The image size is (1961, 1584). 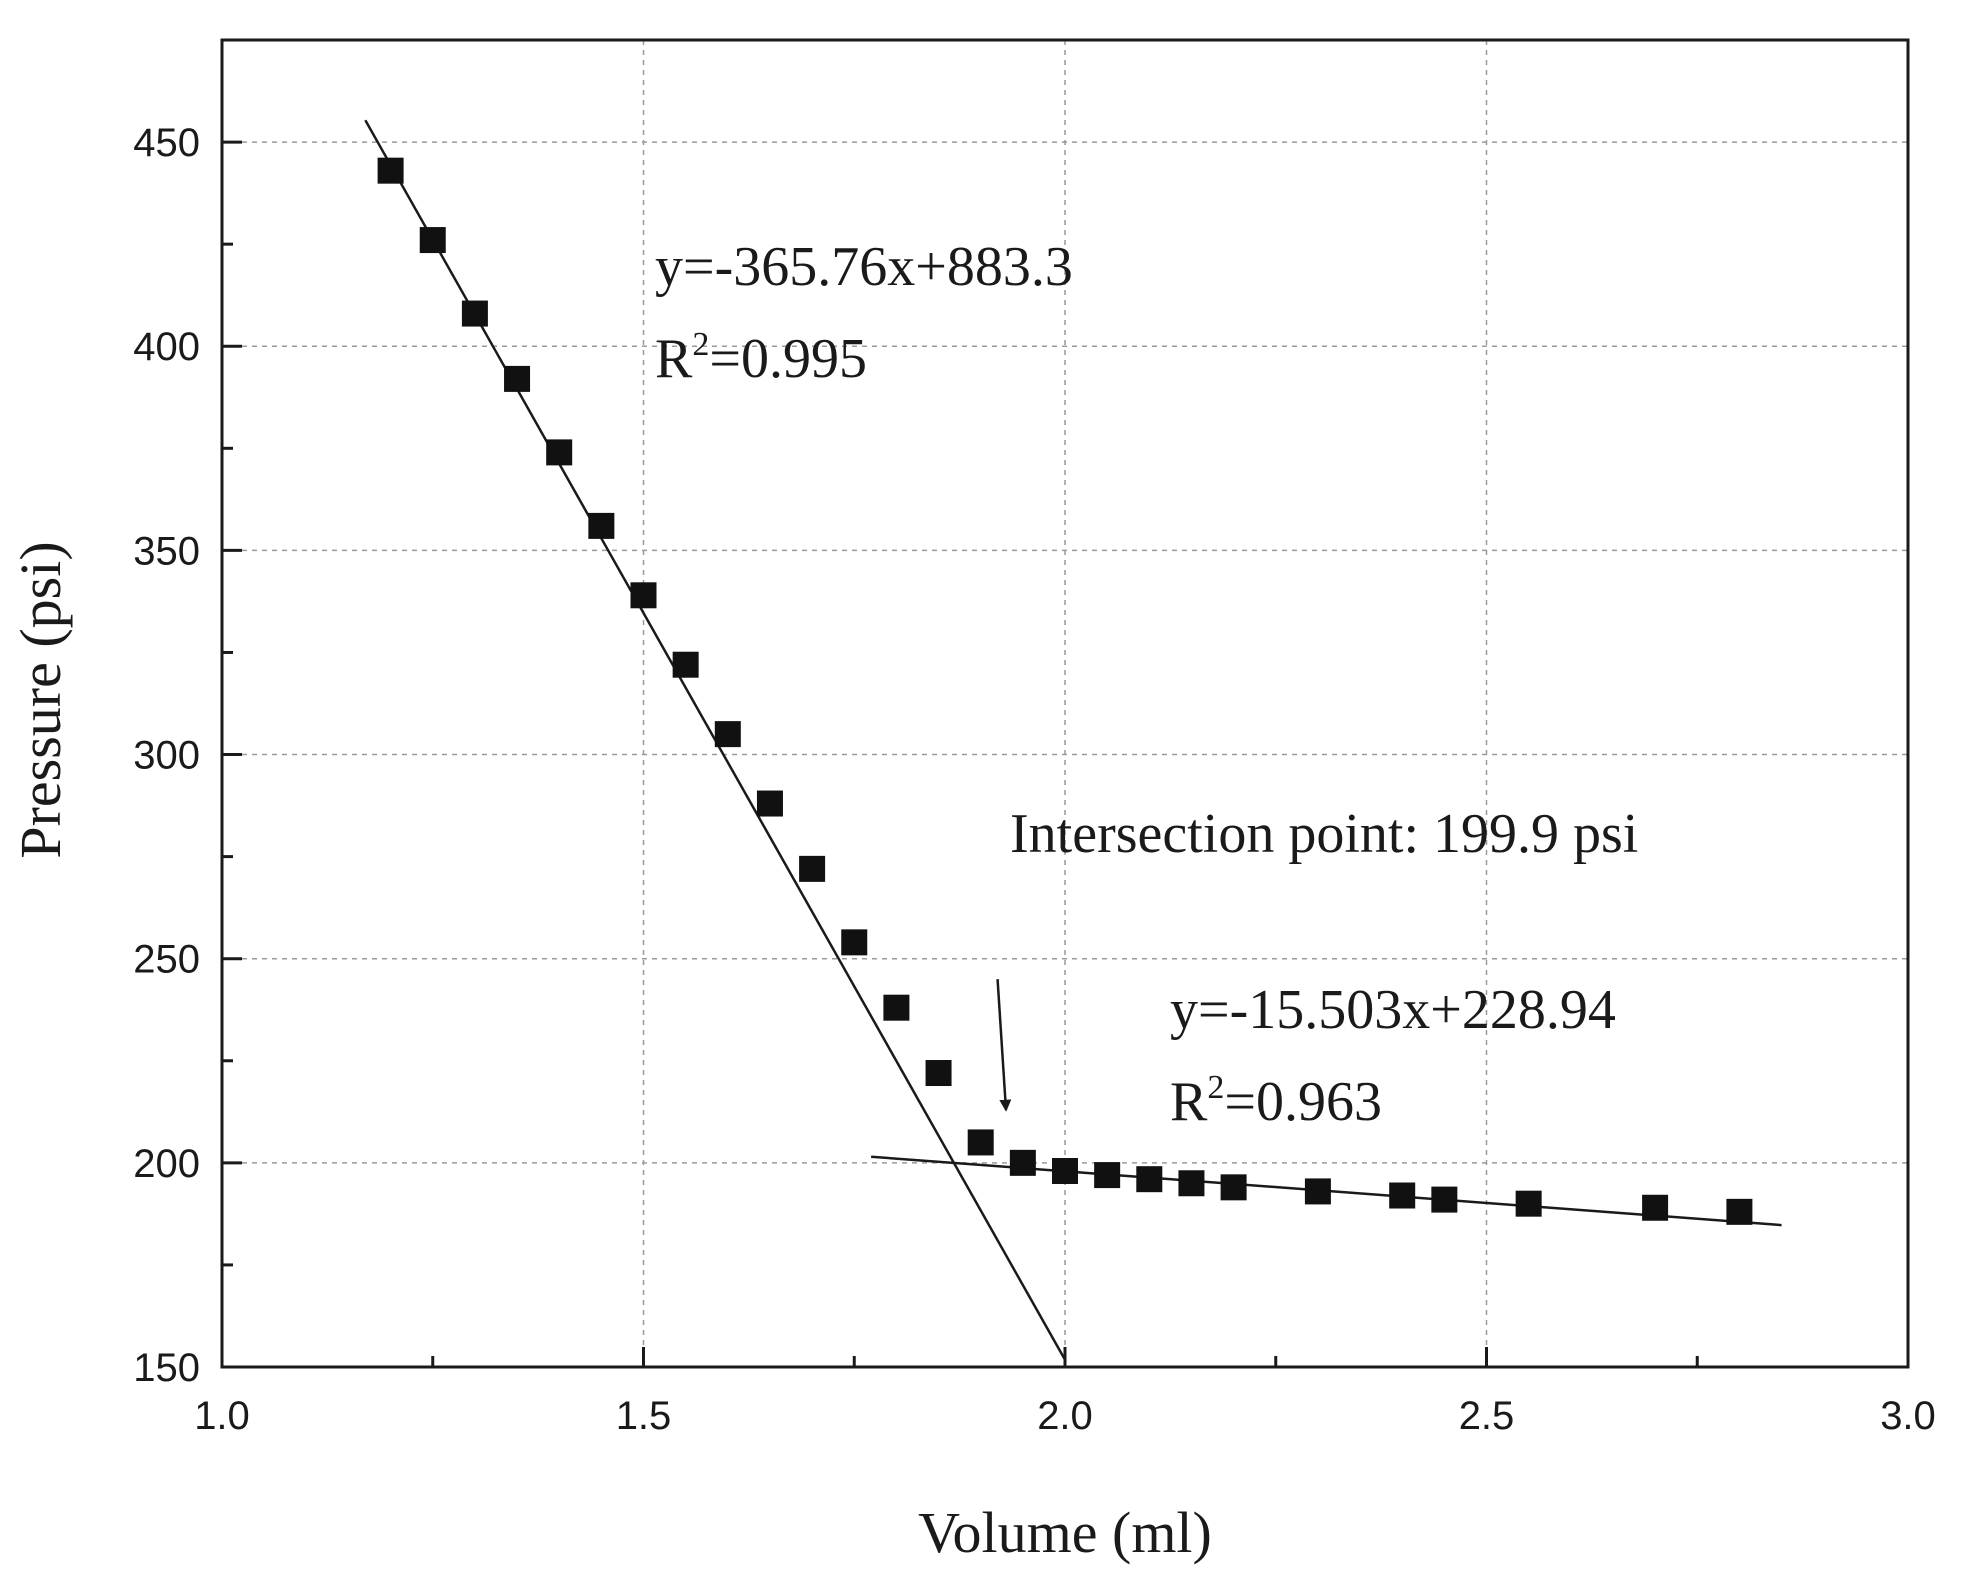 What do you see at coordinates (1908, 1416) in the screenshot?
I see `x-tick-label: 3.0` at bounding box center [1908, 1416].